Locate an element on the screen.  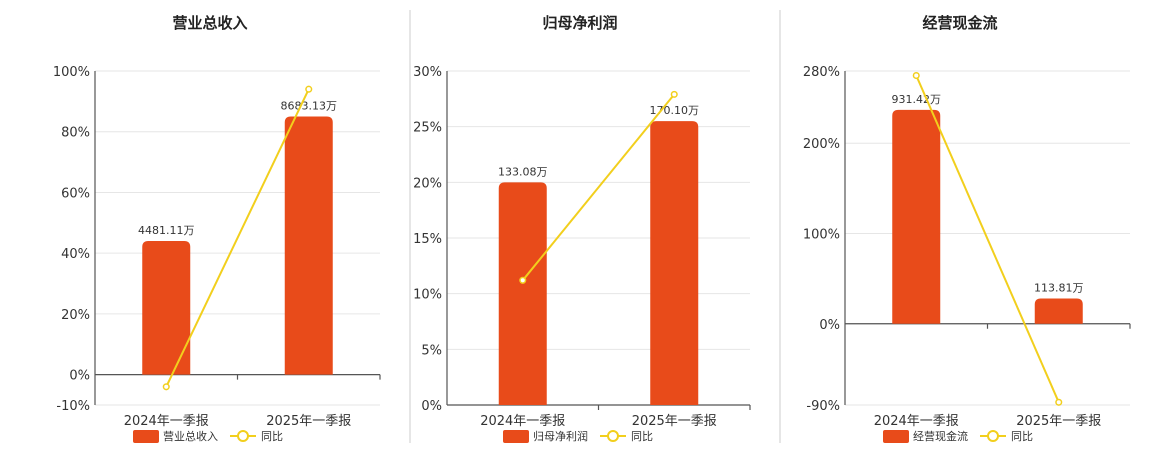
chart-title: 归母净利润 is located at coordinates (579, 23).